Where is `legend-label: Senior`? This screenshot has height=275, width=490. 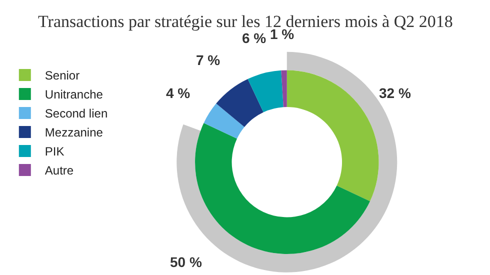
legend-label: Senior is located at coordinates (62, 75).